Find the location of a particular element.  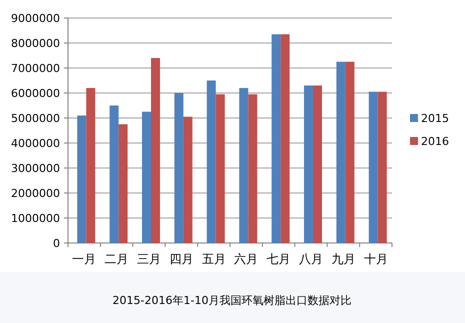

x-tick-label: 四月 is located at coordinates (181, 259).